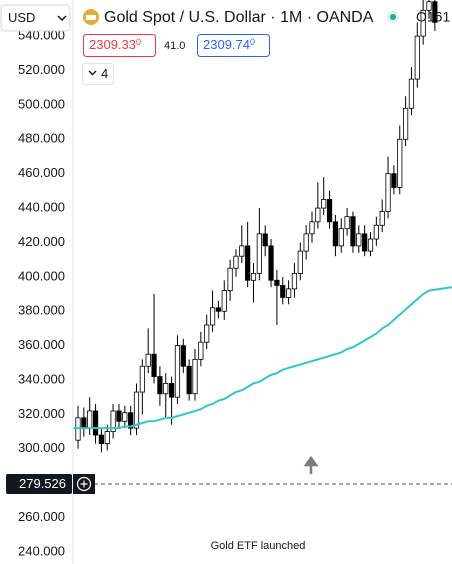 The height and width of the screenshot is (564, 452). Describe the element at coordinates (41, 172) in the screenshot. I see `y-tick-label: 460.000` at that location.